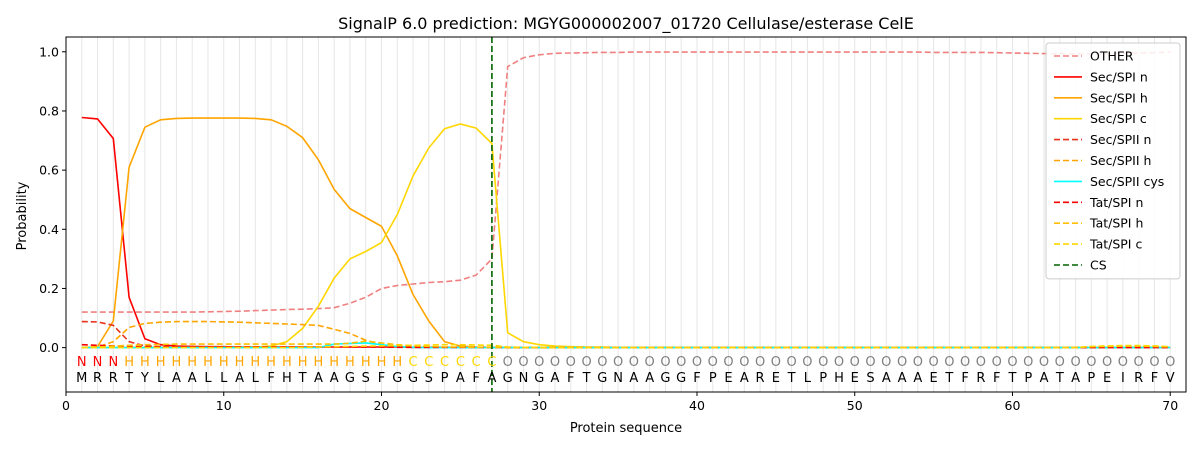 The width and height of the screenshot is (1200, 450). Describe the element at coordinates (49, 110) in the screenshot. I see `y-tick-label: 0.8` at that location.